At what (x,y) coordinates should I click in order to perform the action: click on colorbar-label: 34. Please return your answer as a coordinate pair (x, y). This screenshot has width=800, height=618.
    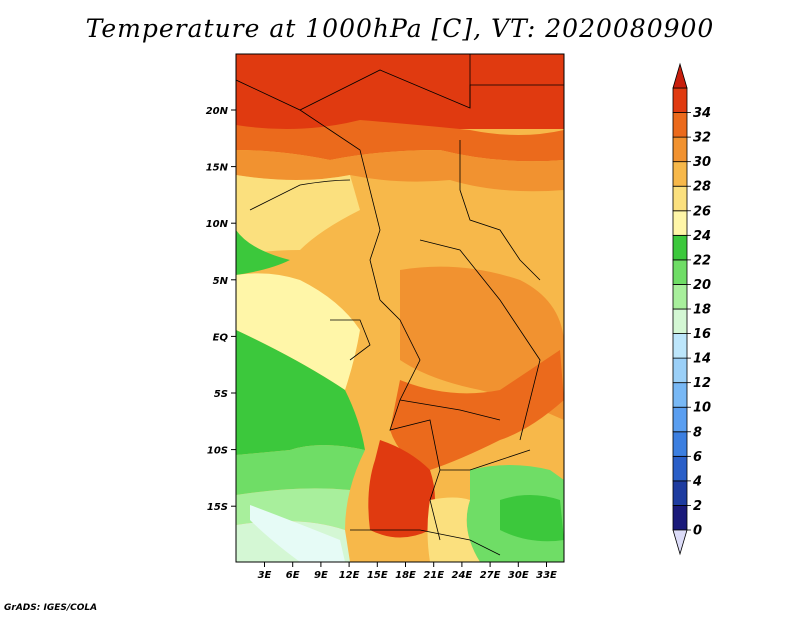
    Looking at the image, I should click on (702, 113).